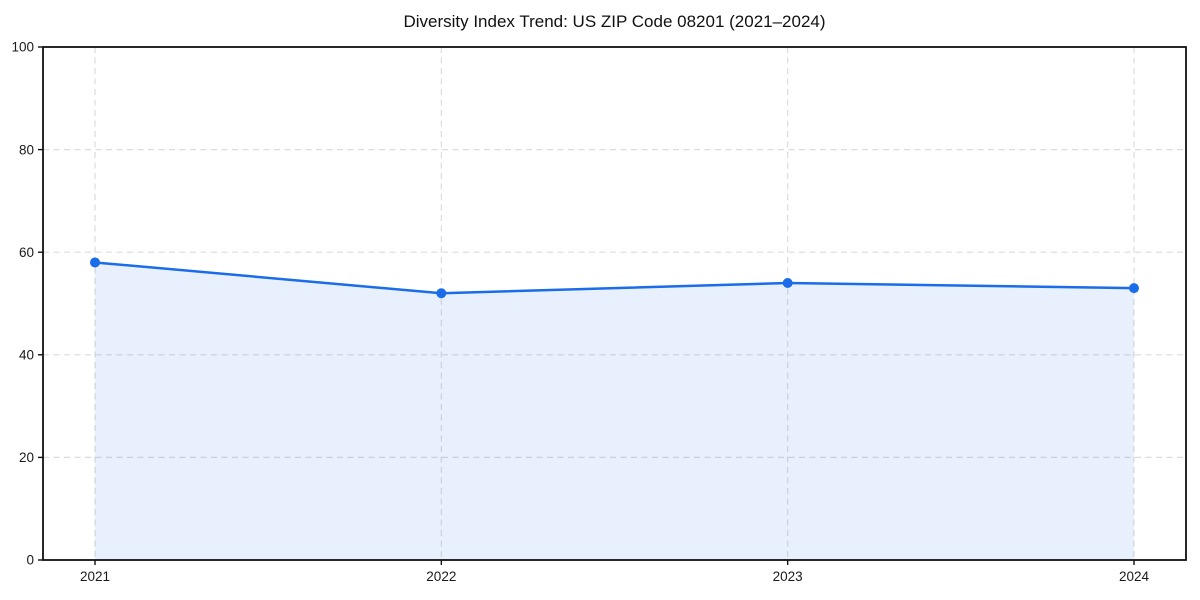 The height and width of the screenshot is (600, 1200). What do you see at coordinates (26, 252) in the screenshot?
I see `y-tick-label: 60` at bounding box center [26, 252].